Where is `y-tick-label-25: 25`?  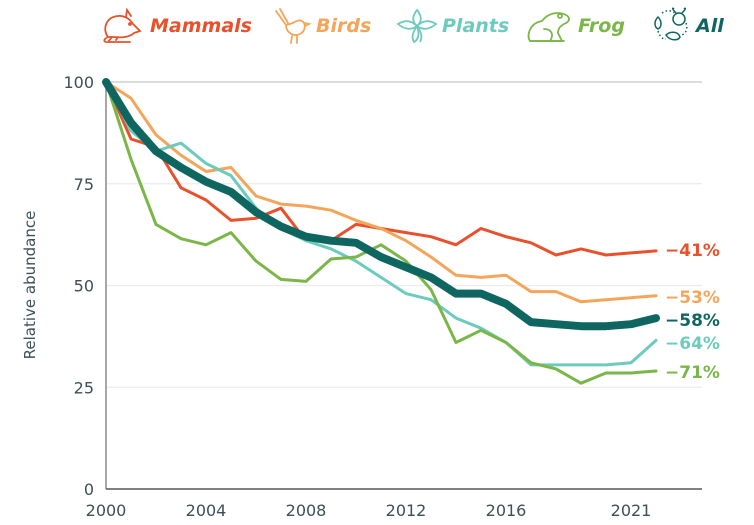
y-tick-label-25: 25 is located at coordinates (84, 387).